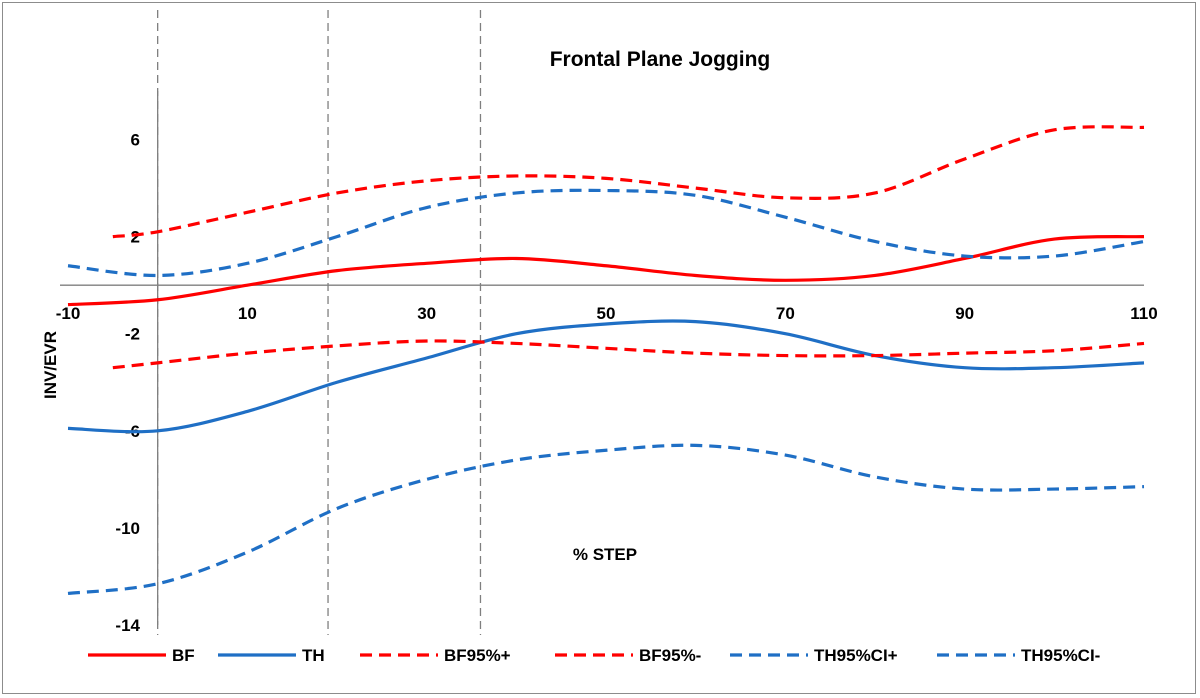  Describe the element at coordinates (477, 655) in the screenshot. I see `legend-label-2: BF95%+` at that location.